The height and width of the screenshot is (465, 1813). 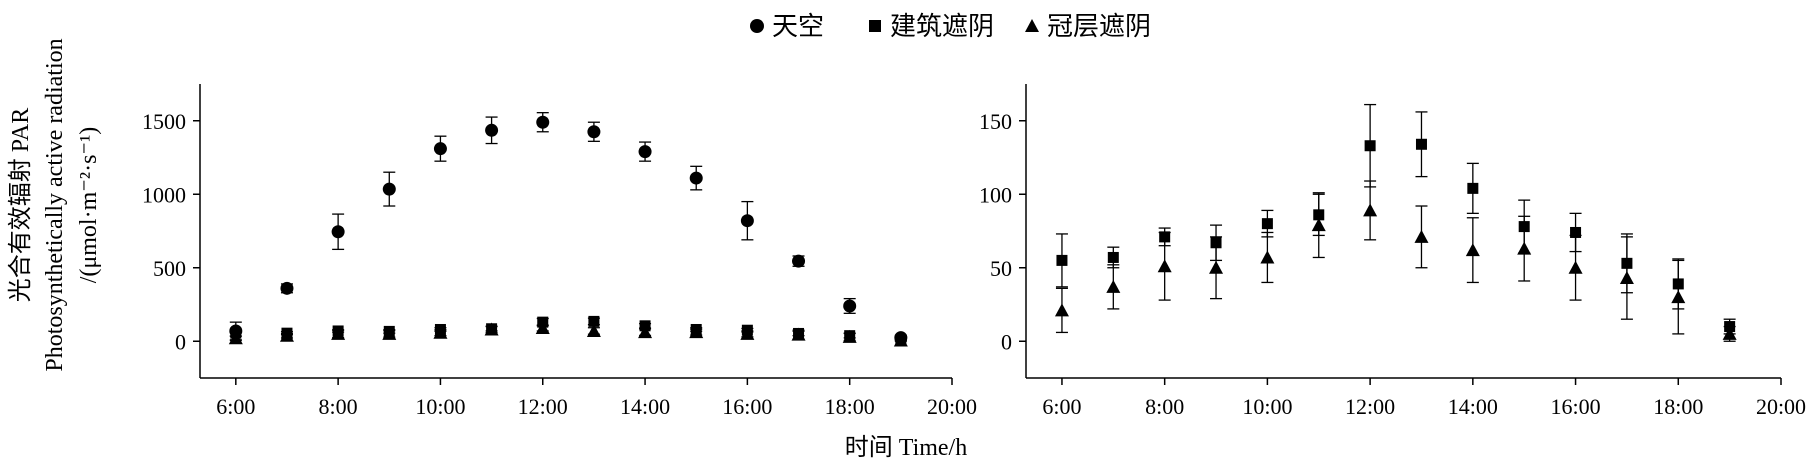 What do you see at coordinates (995, 121) in the screenshot?
I see `y-tick-label: 150` at bounding box center [995, 121].